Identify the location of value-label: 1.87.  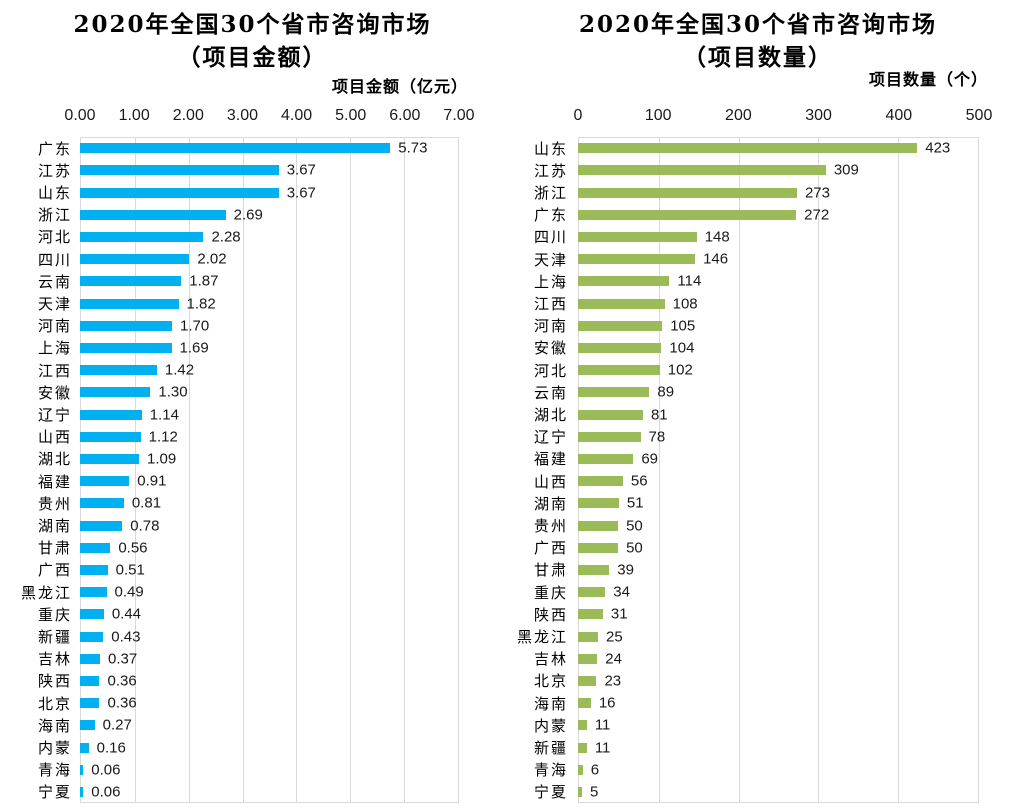
(204, 281).